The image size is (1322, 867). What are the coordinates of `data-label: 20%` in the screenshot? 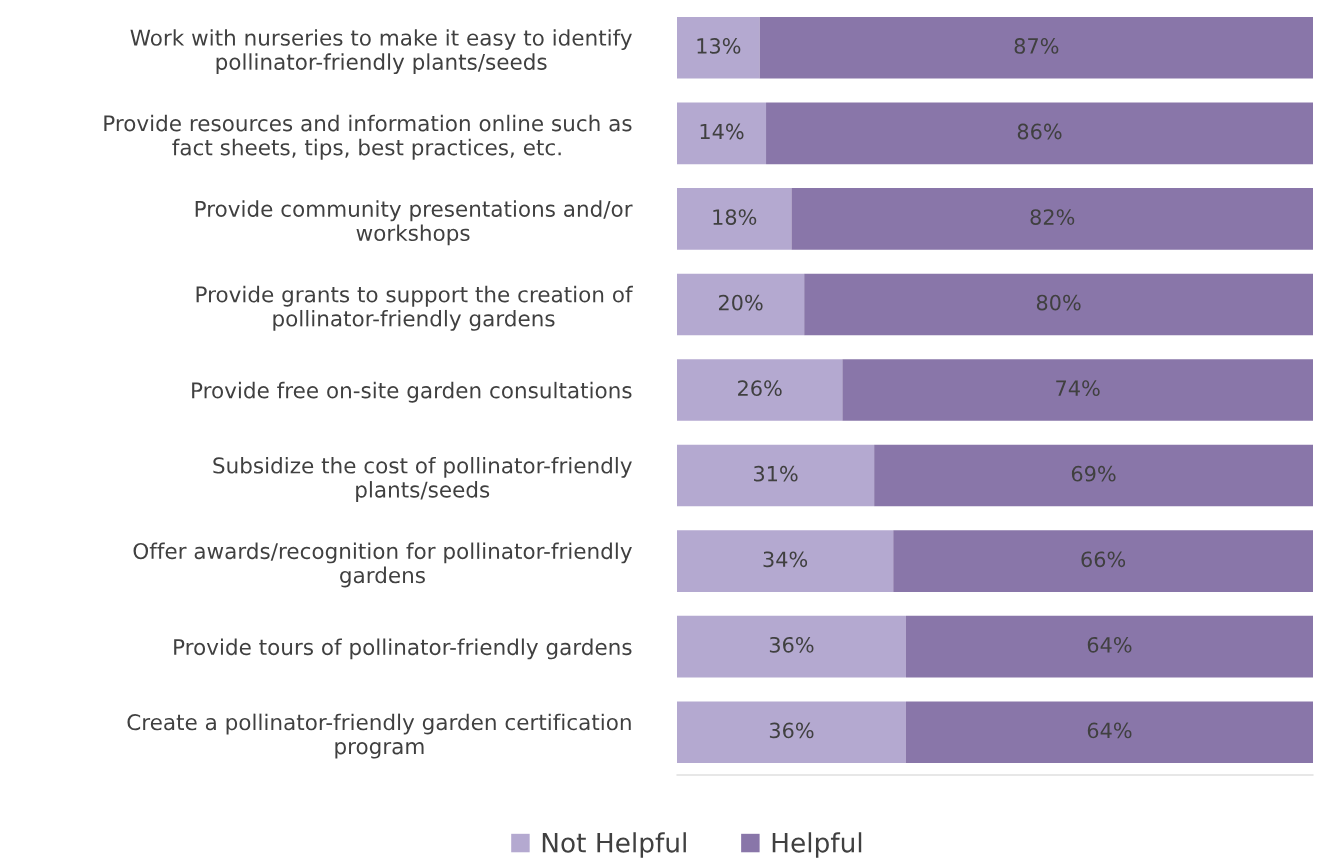 It's located at (740, 302).